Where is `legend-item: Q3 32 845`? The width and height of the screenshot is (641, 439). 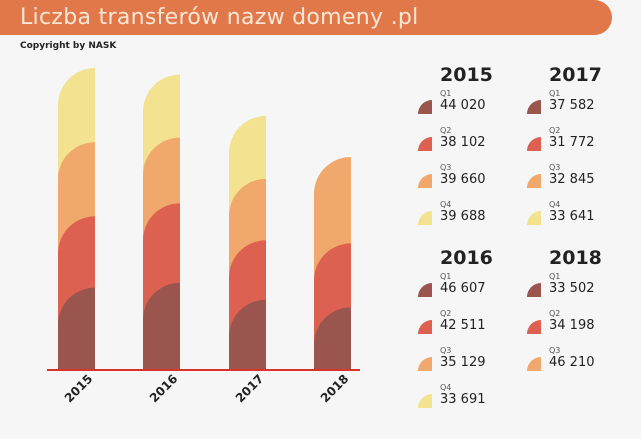
legend-item: Q3 32 845 is located at coordinates (572, 180).